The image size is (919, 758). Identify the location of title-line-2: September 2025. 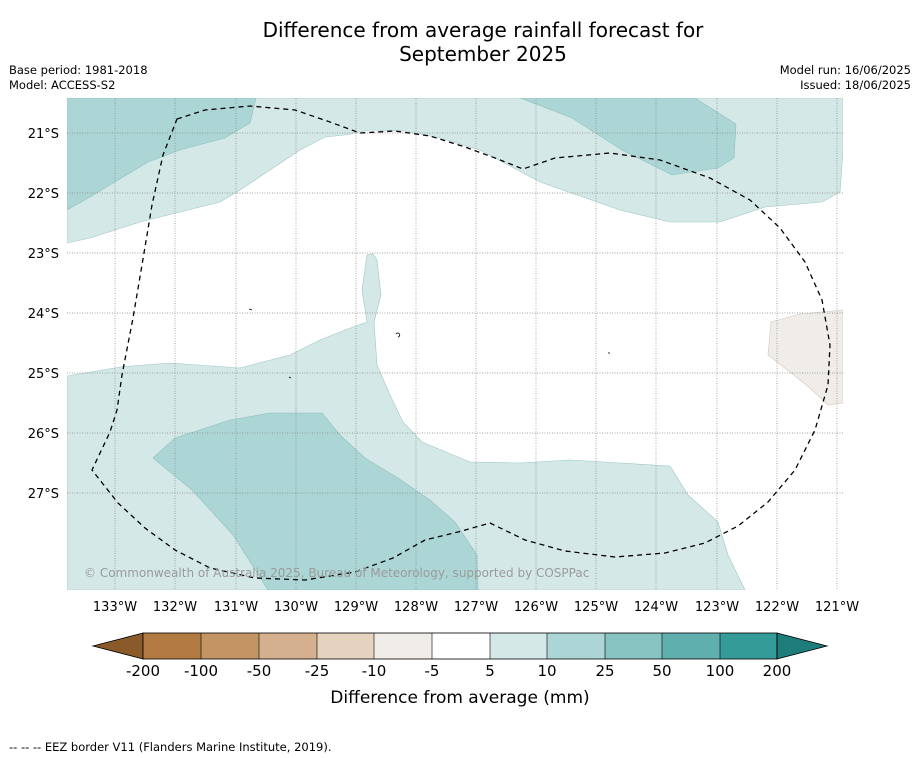
(483, 54).